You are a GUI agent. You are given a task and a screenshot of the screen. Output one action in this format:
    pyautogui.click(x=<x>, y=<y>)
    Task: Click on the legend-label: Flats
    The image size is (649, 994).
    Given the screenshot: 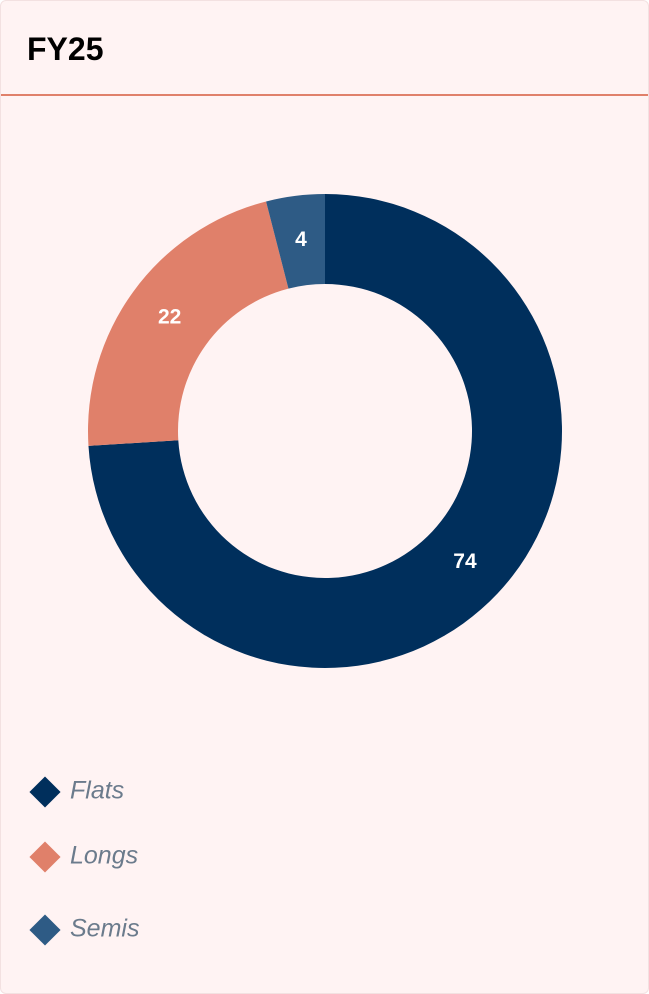 What is the action you would take?
    pyautogui.click(x=97, y=791)
    